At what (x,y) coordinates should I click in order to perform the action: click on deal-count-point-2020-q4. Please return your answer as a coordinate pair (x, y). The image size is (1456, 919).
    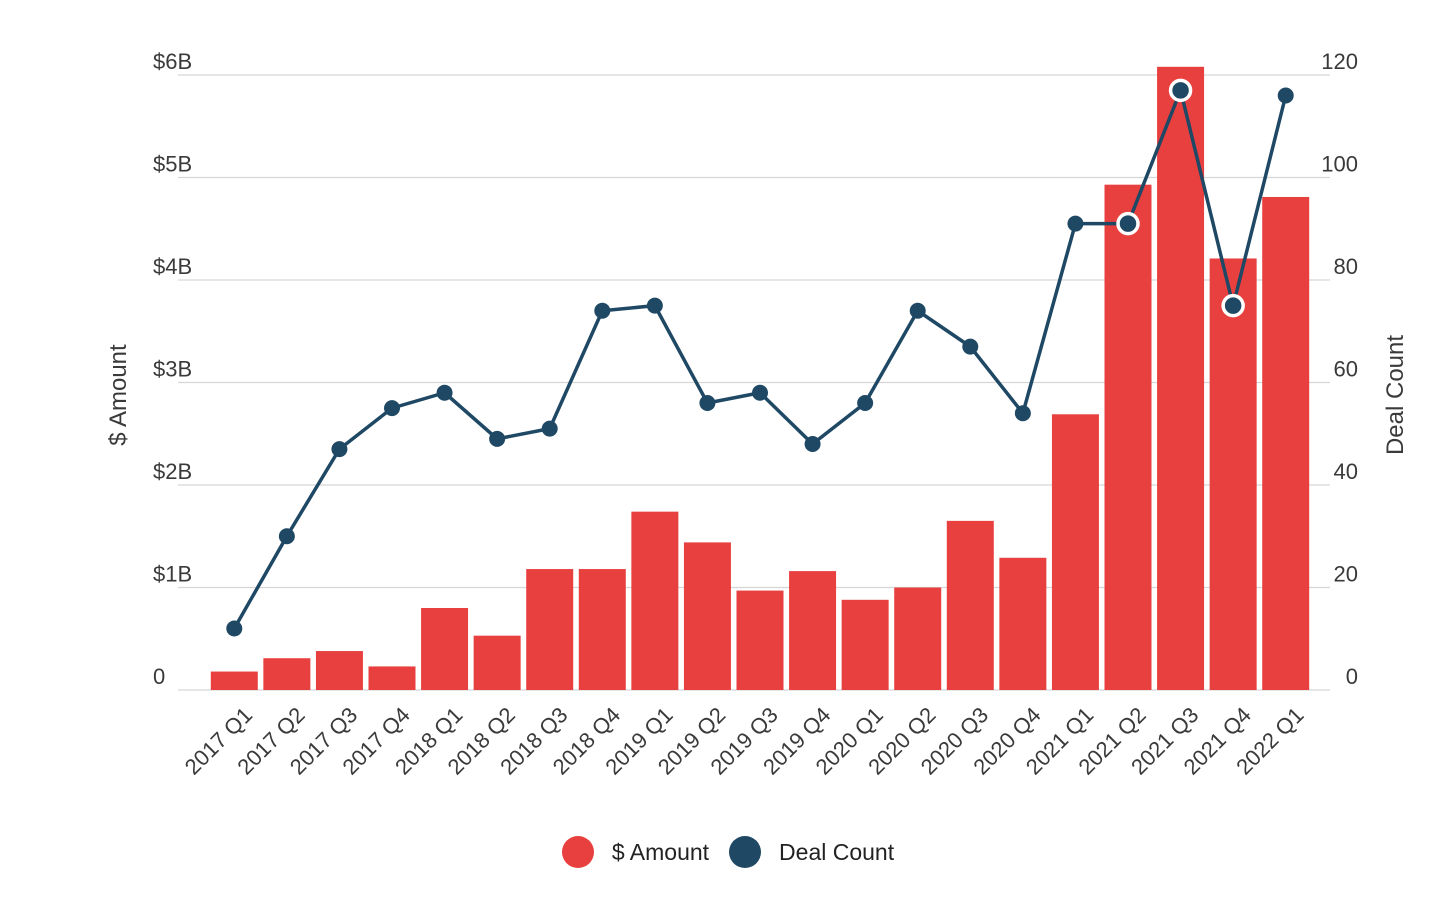
    Looking at the image, I should click on (1022, 413).